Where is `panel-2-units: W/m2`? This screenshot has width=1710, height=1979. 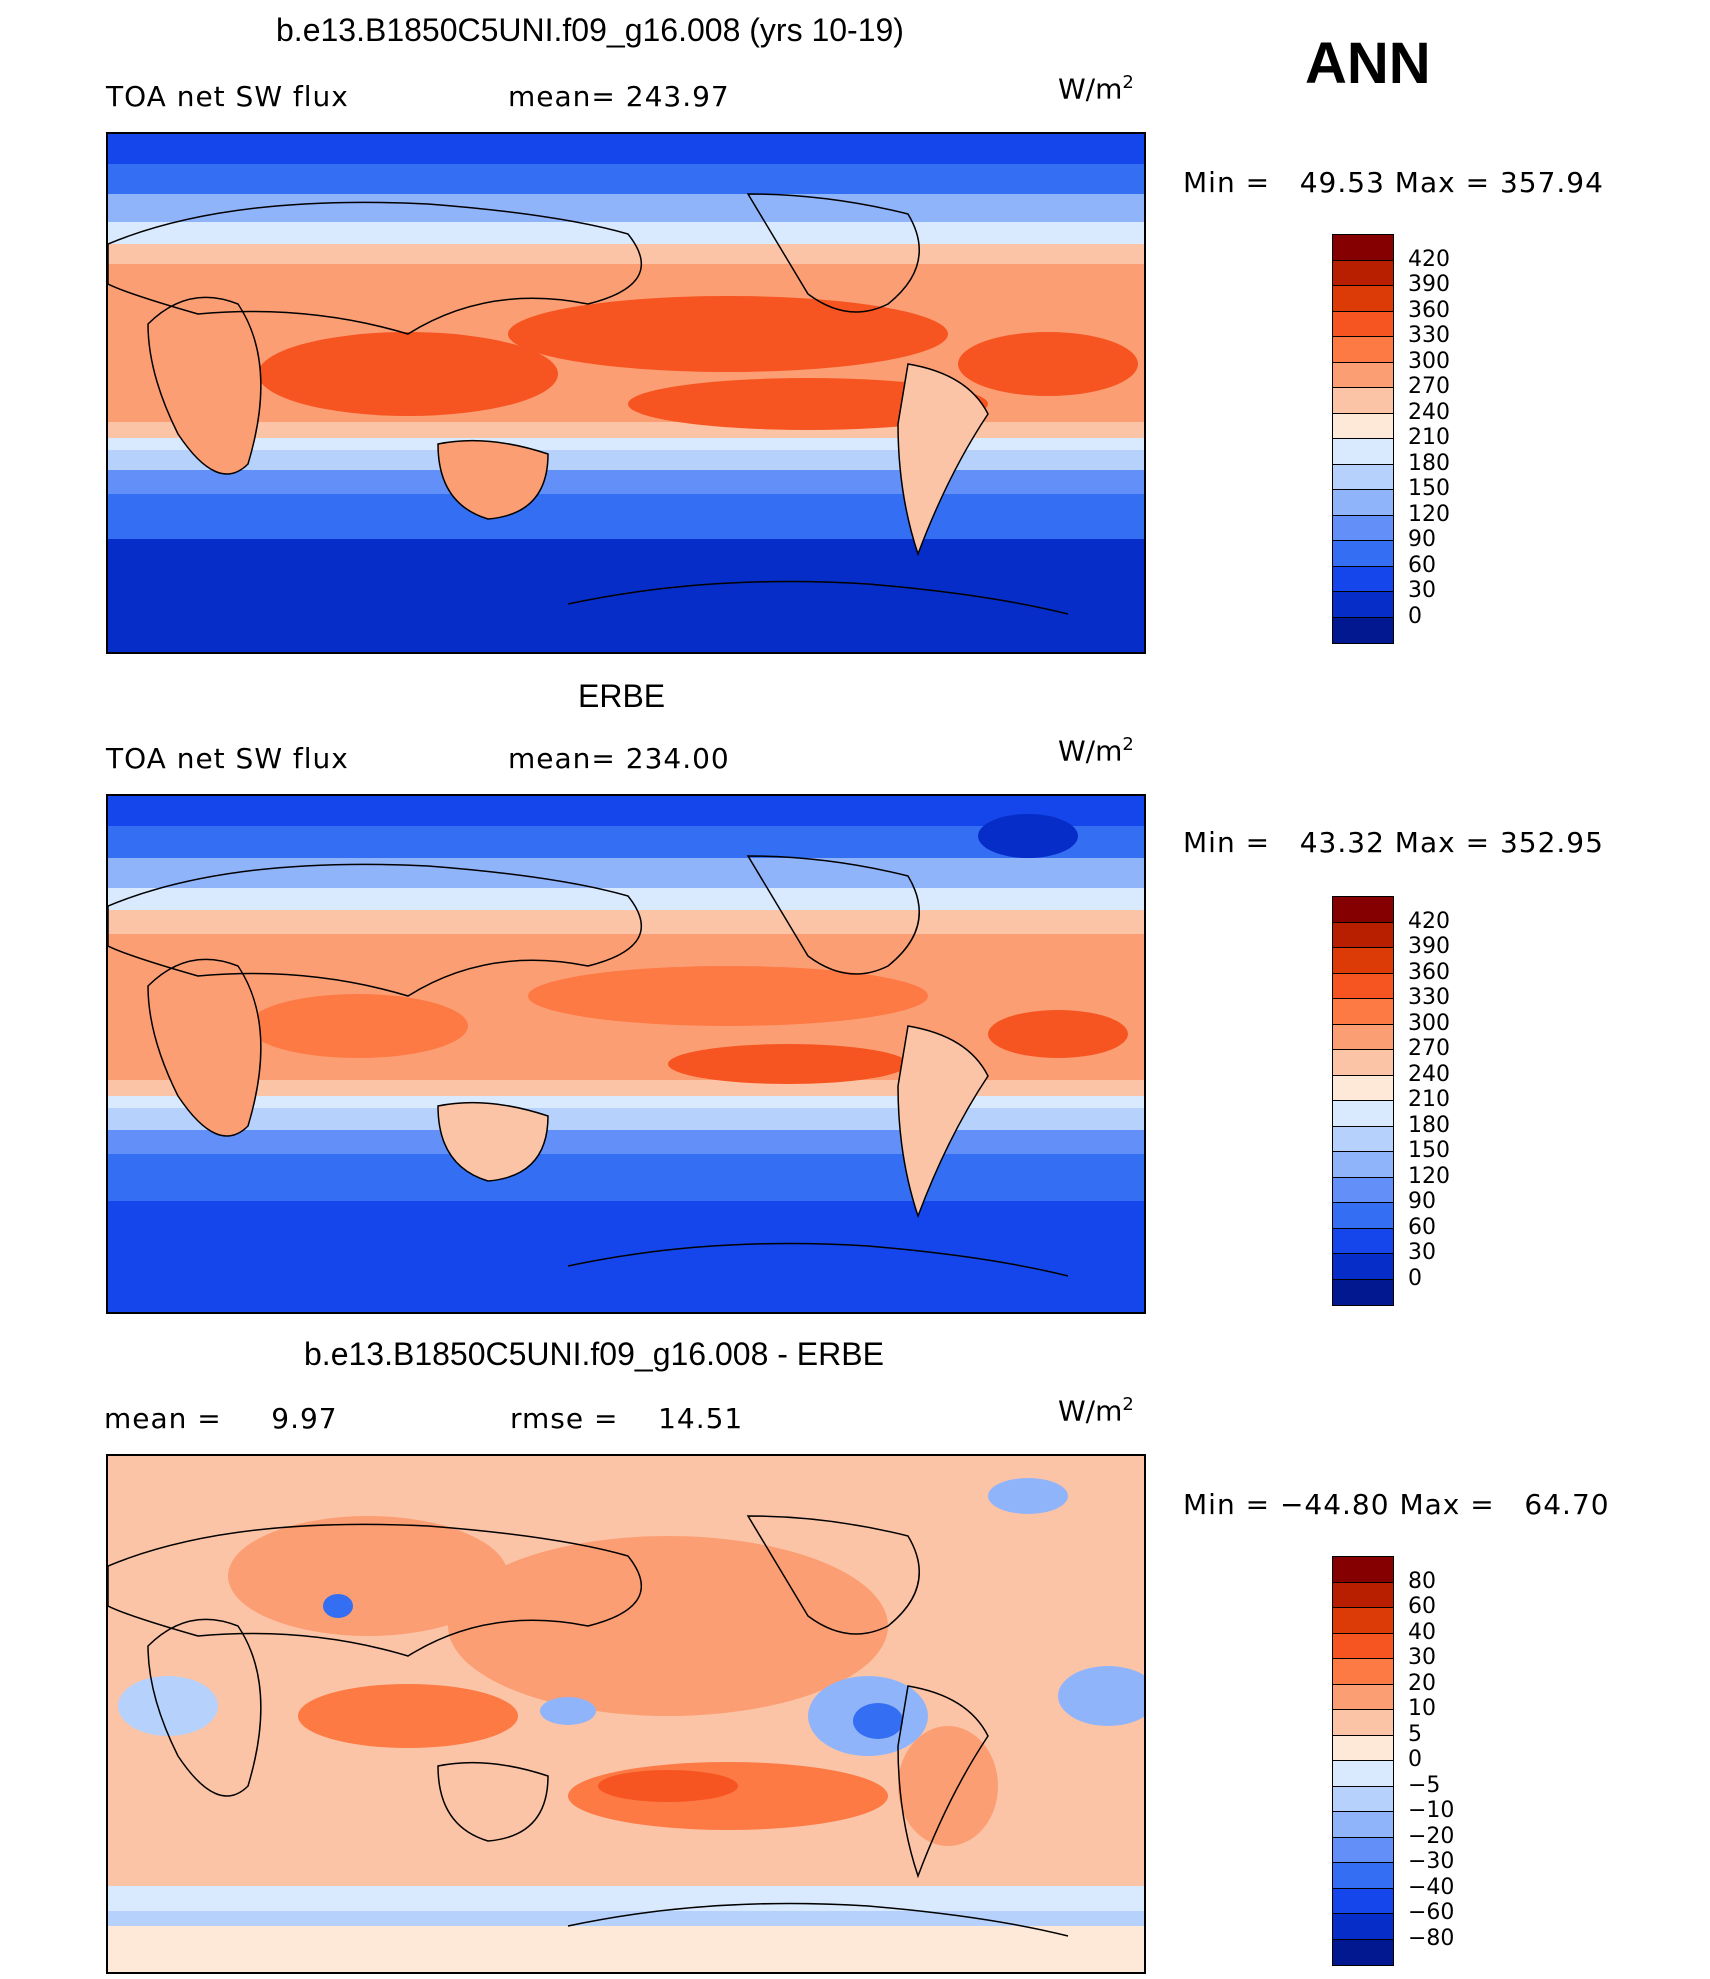
panel-2-units: W/m2 is located at coordinates (1096, 751).